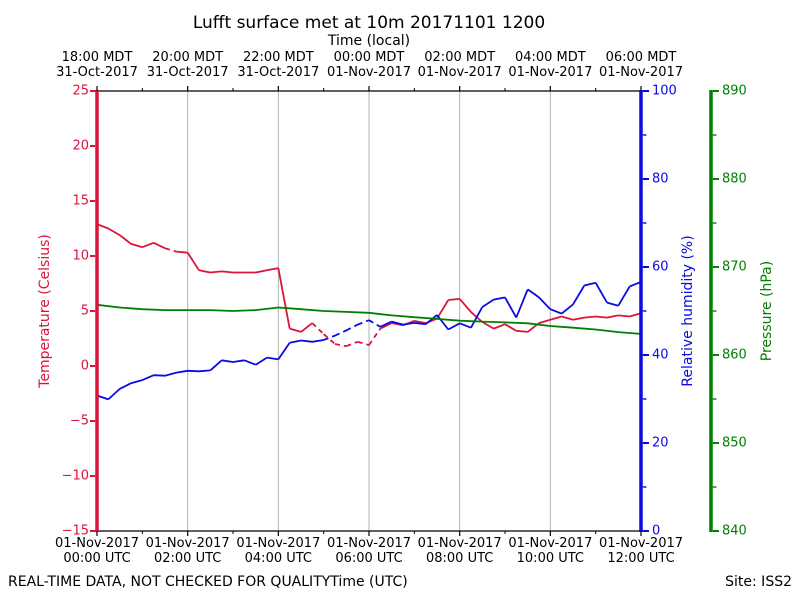 This screenshot has width=800, height=600. Describe the element at coordinates (75, 531) in the screenshot. I see `temperature-tick-label: −15` at that location.